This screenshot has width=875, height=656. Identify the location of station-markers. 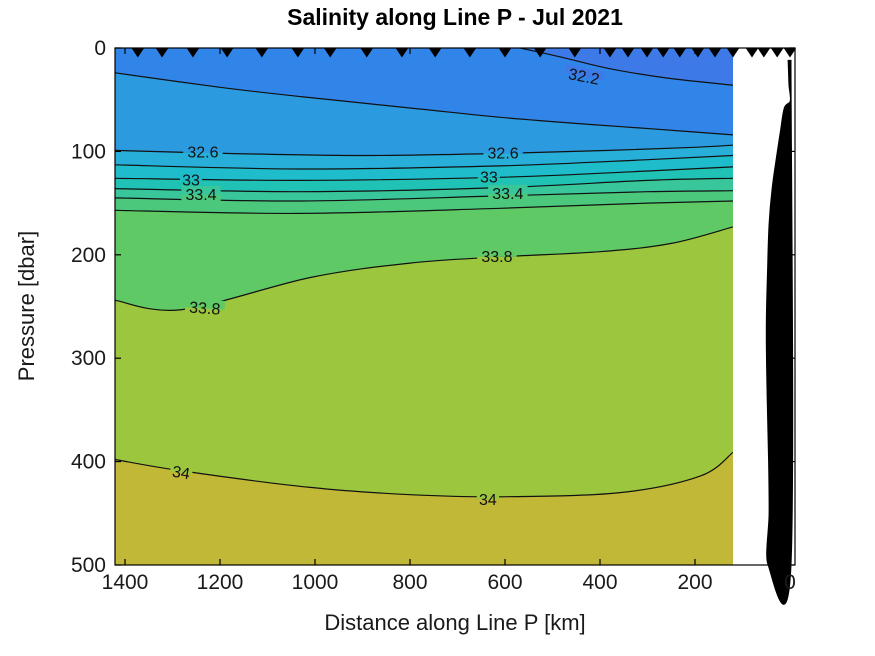
(463, 53).